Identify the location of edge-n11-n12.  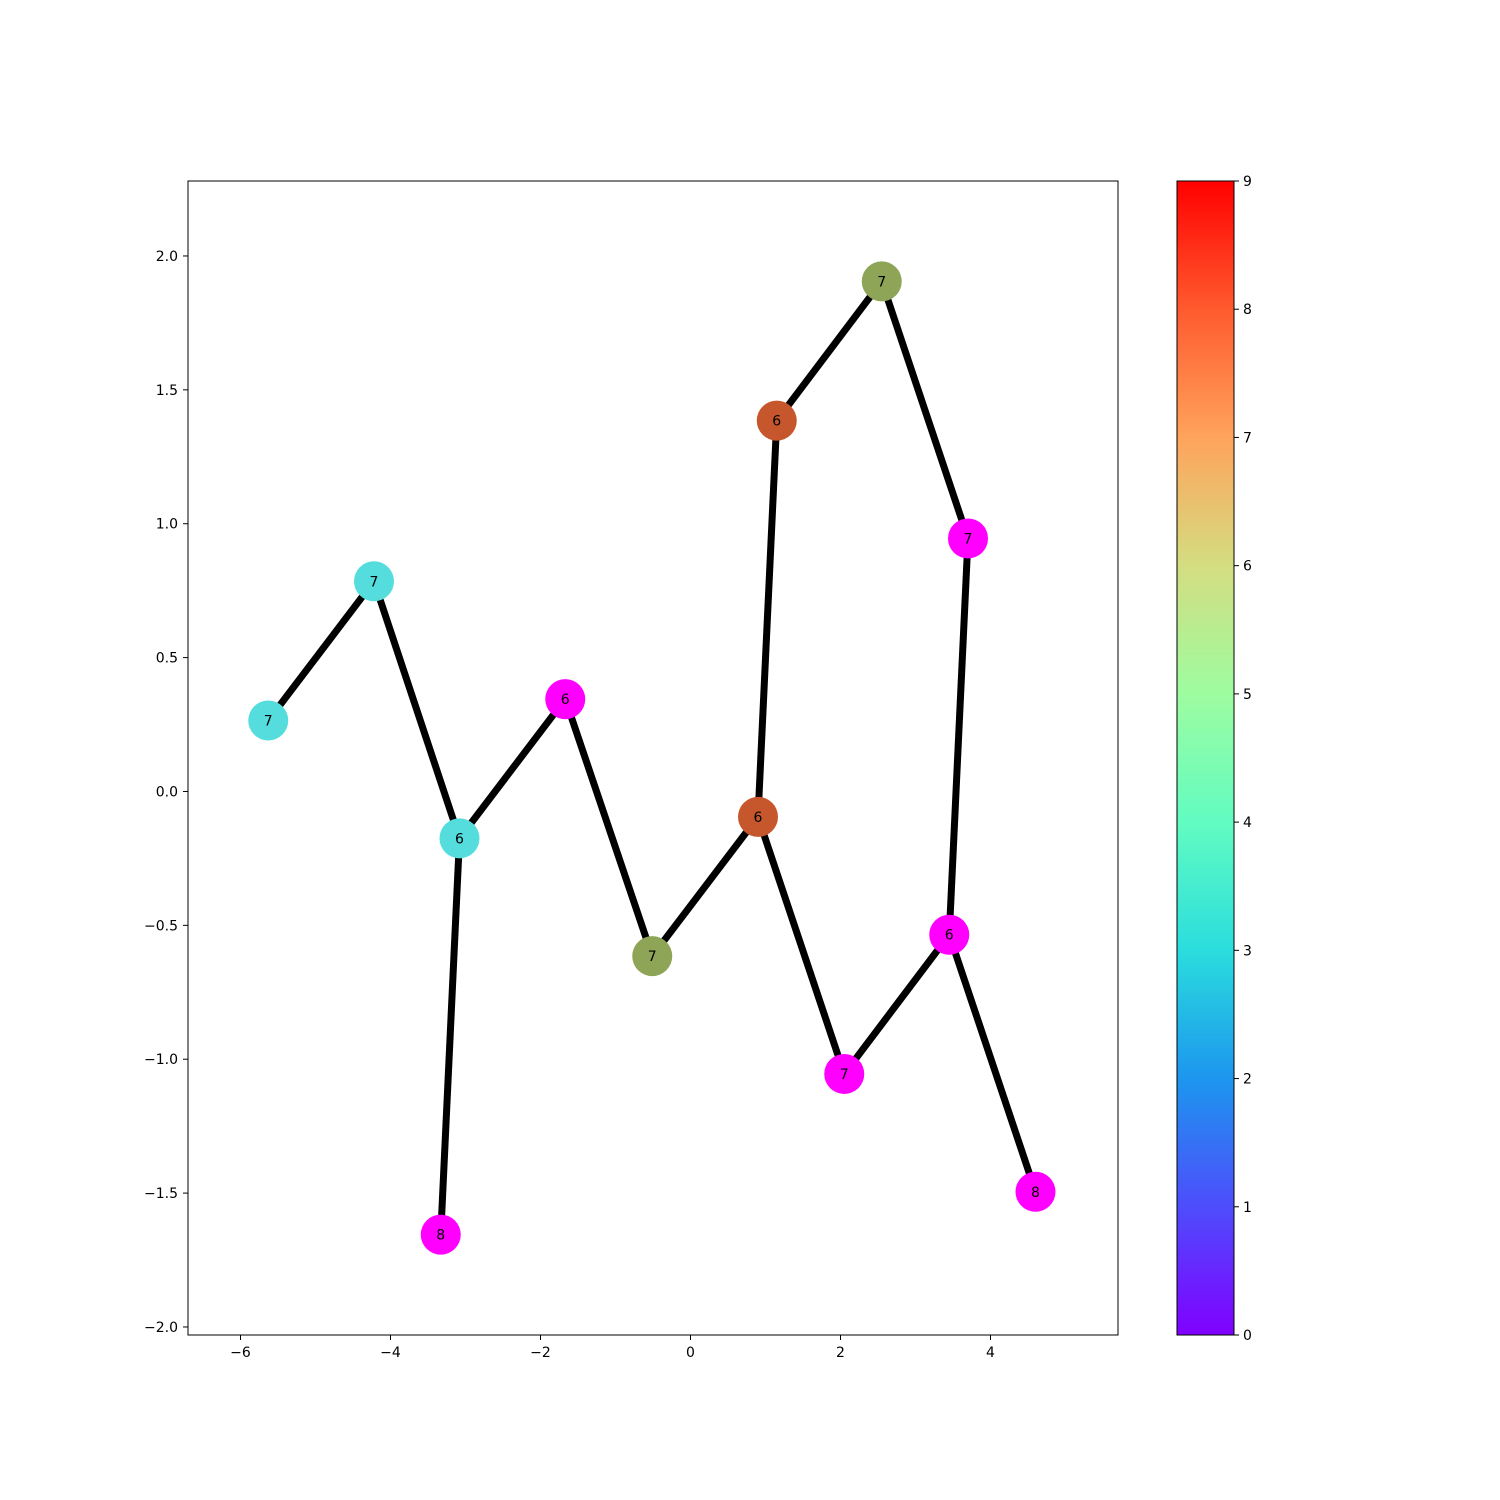
(992, 1063).